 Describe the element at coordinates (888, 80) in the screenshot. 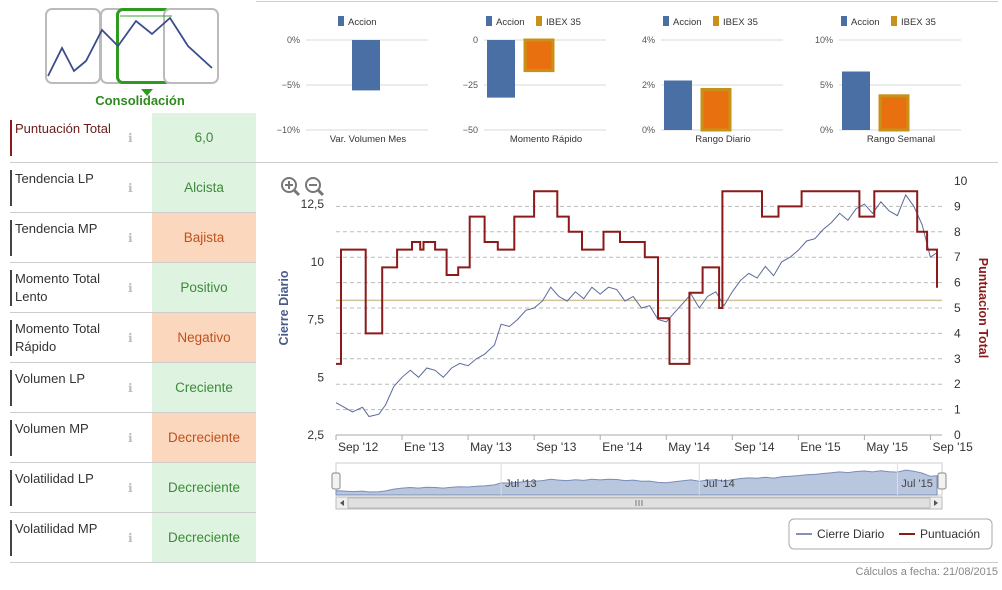

I see `summary-chart: Accion IBEX 35 10% 5% 0% Rango Semanal` at that location.